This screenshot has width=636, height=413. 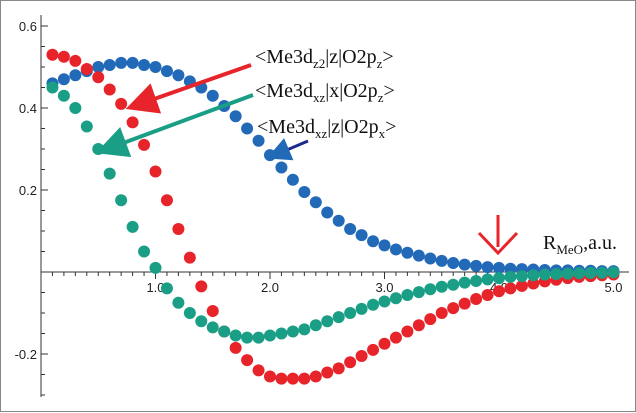 What do you see at coordinates (287, 149) in the screenshot?
I see `arrow-blue` at bounding box center [287, 149].